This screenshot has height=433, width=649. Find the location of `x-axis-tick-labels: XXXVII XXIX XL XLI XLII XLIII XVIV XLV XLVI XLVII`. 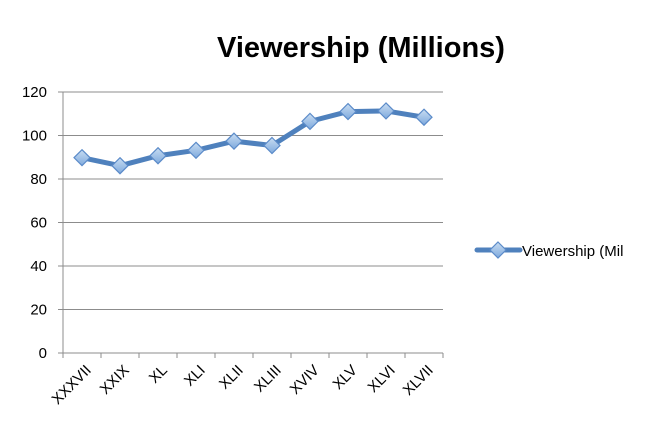

x-axis-tick-labels: XXXVII XXIX XL XLI XLII XLIII XVIV XLV XLVI XLVII is located at coordinates (243, 385).